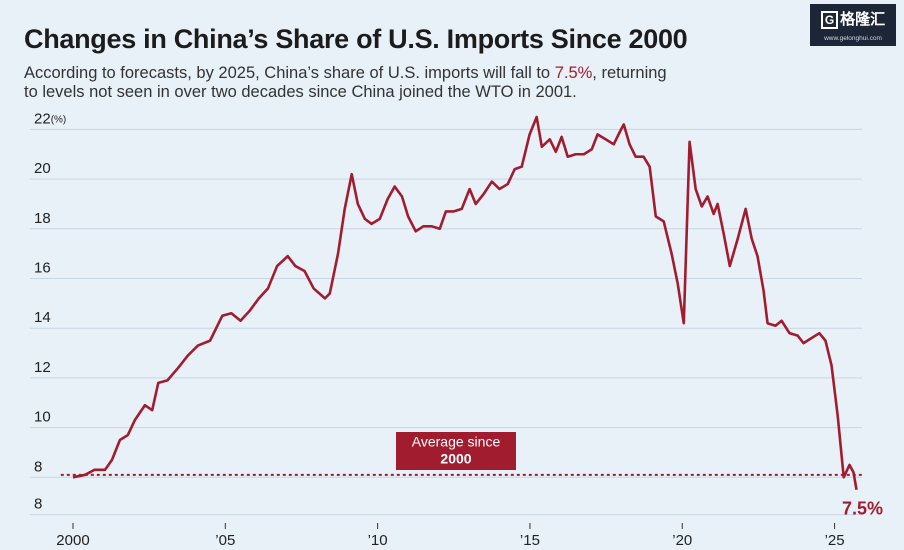 The width and height of the screenshot is (904, 550). What do you see at coordinates (59, 119) in the screenshot?
I see `y-unit: (%)` at bounding box center [59, 119].